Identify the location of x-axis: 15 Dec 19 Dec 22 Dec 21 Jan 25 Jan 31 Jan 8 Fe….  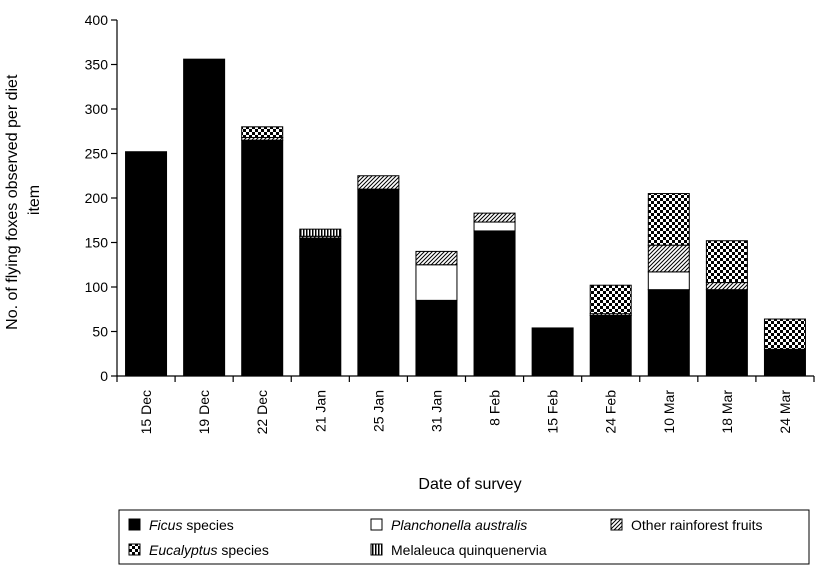
(465, 404).